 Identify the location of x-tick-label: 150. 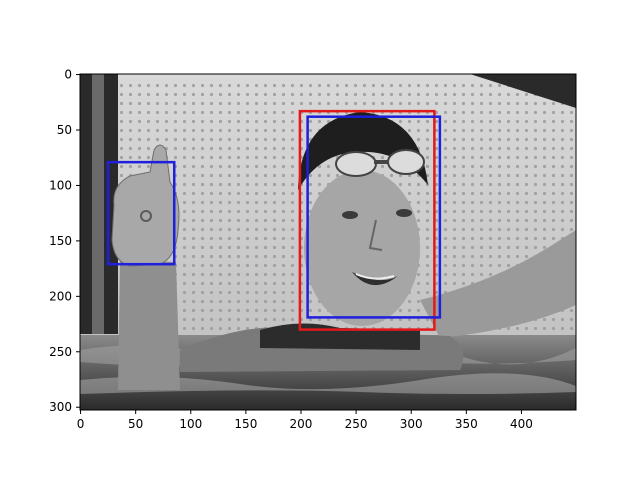
(245, 424).